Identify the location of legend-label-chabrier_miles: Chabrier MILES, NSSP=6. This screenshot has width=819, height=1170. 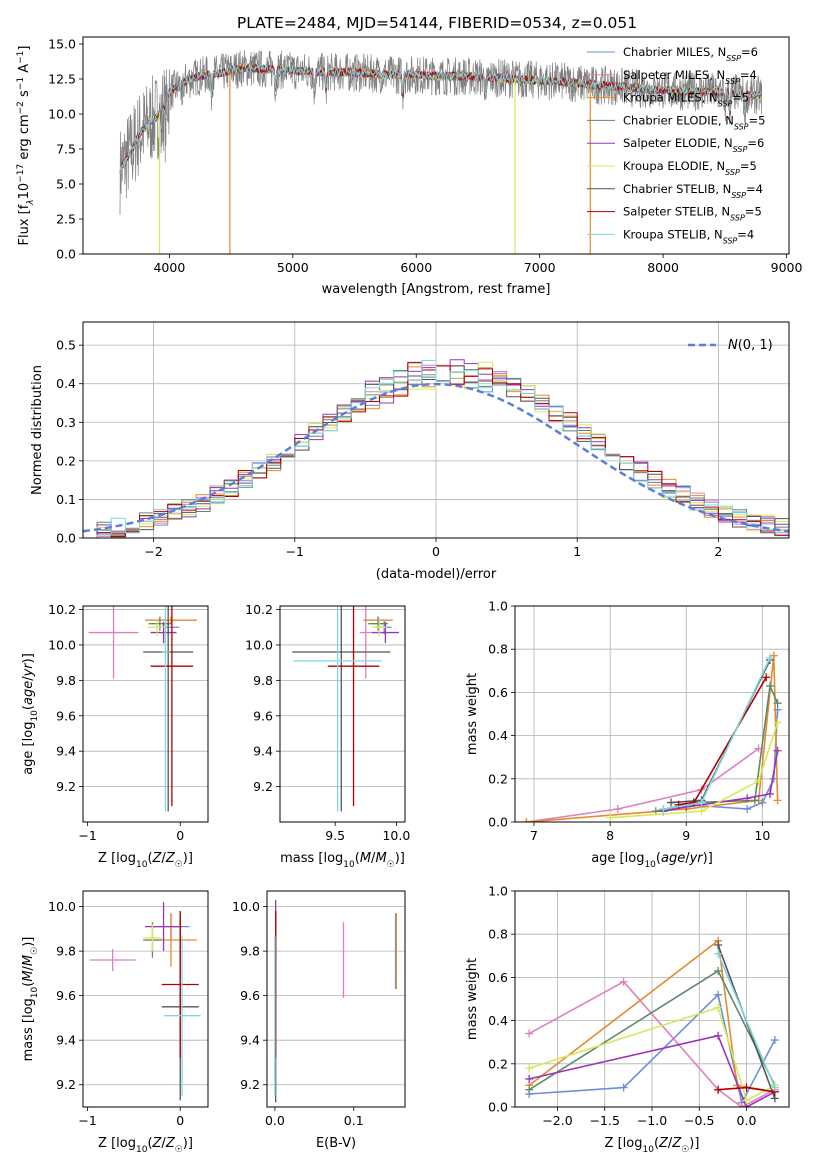
(690, 54).